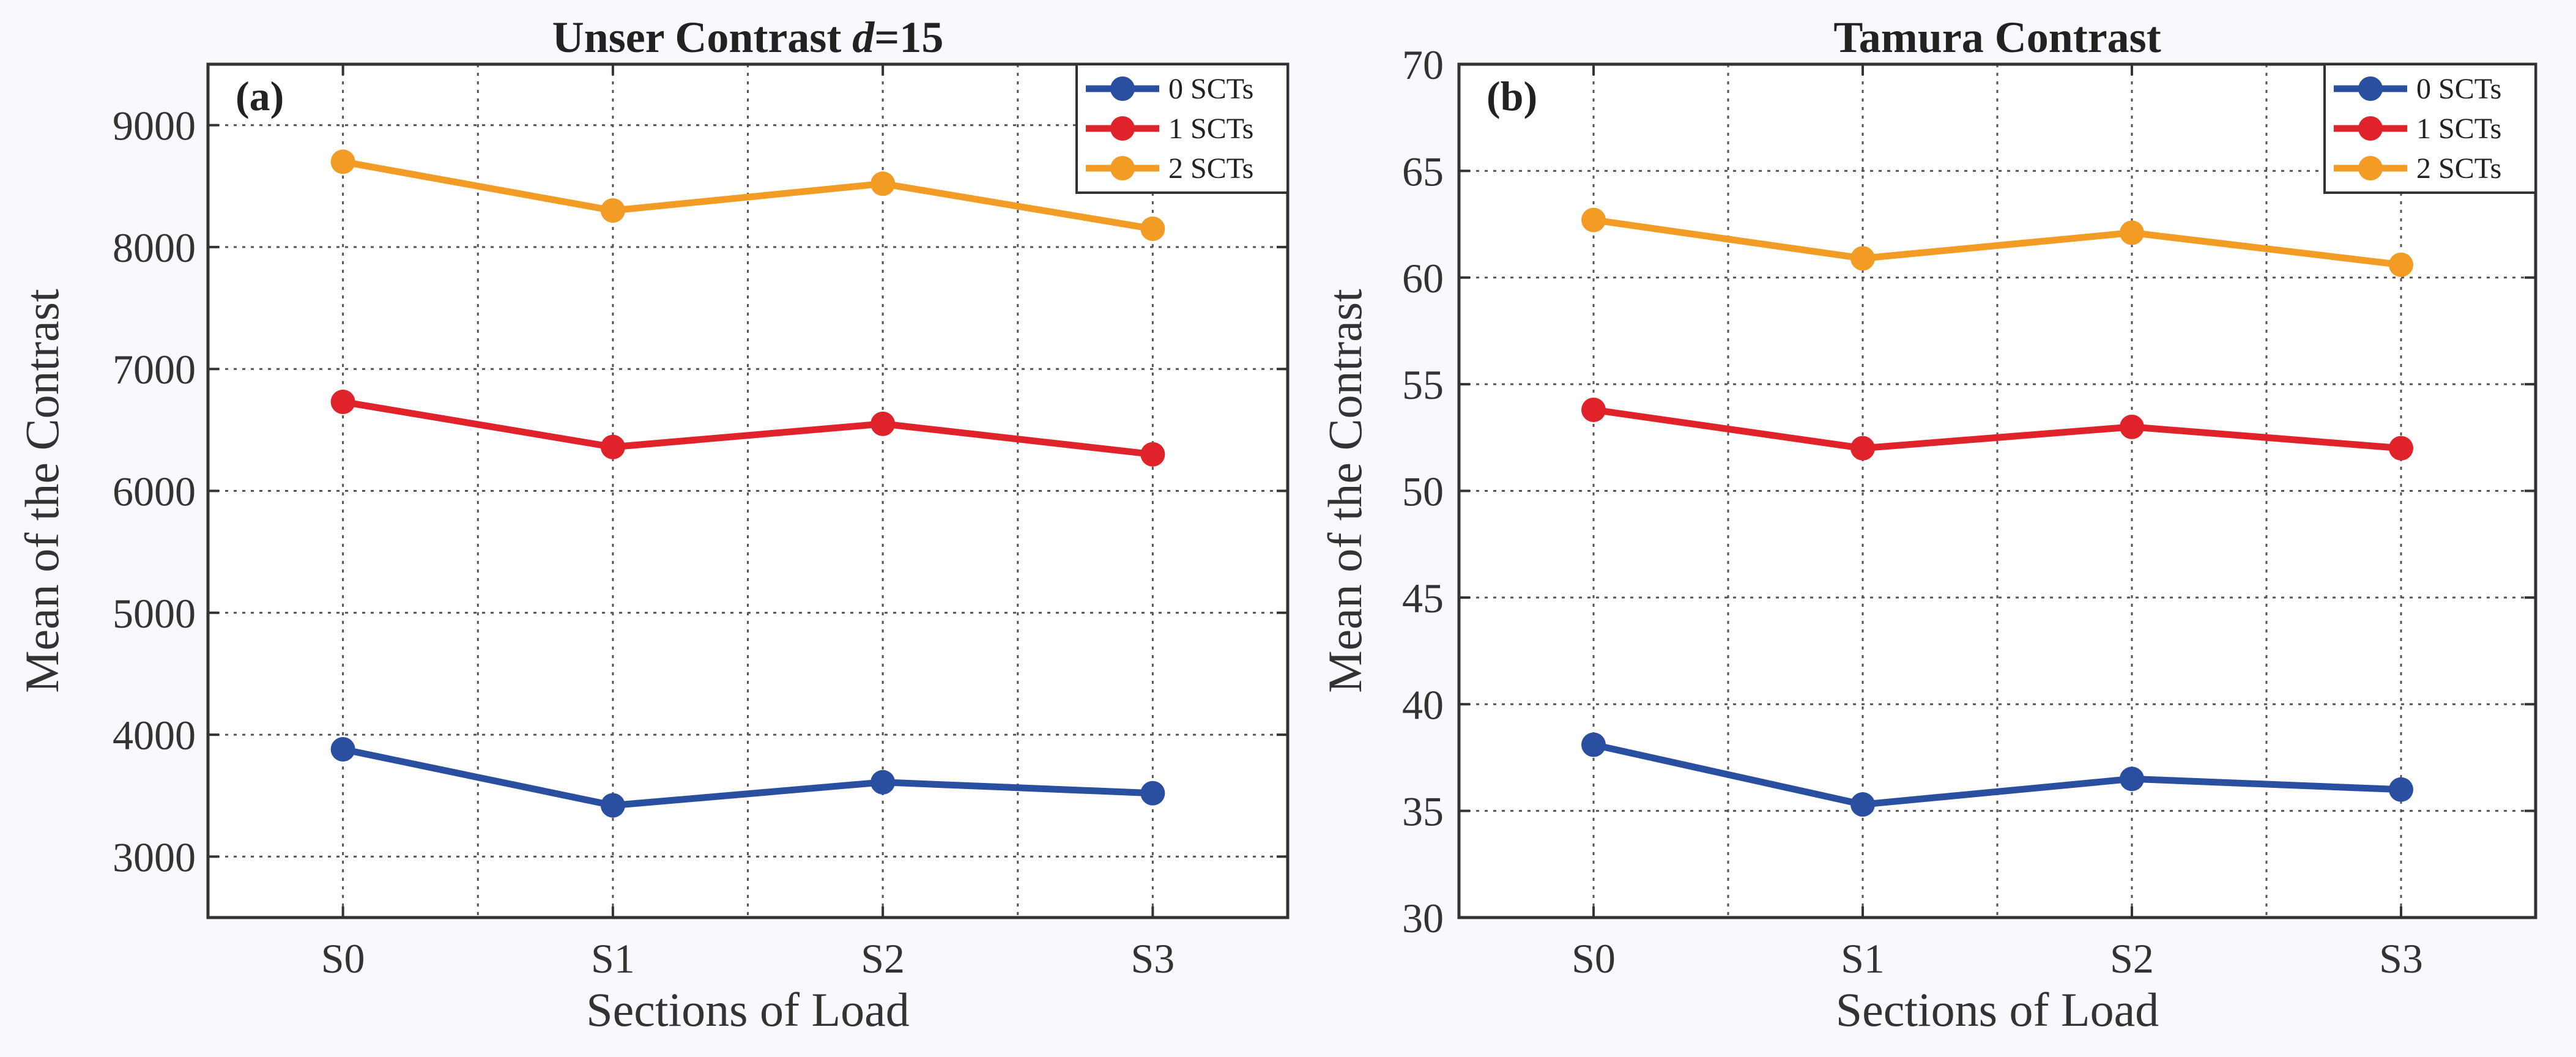  I want to click on panel-label: (b), so click(1512, 96).